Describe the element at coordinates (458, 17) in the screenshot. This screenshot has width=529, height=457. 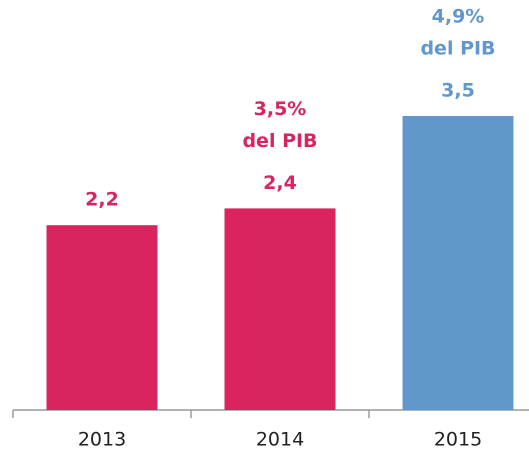
I see `annotation: 4,9%` at that location.